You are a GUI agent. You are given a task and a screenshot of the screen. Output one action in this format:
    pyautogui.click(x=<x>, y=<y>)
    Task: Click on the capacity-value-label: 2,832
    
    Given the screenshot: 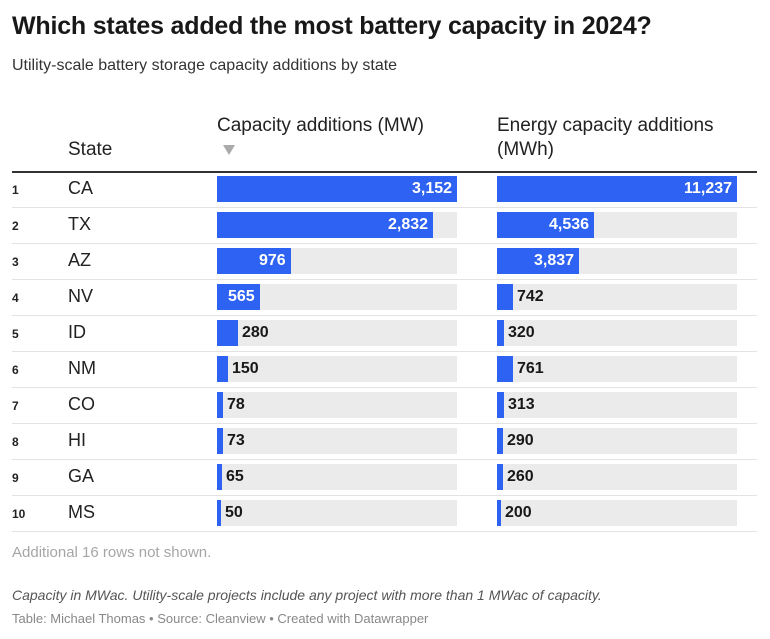 What is the action you would take?
    pyautogui.click(x=408, y=224)
    